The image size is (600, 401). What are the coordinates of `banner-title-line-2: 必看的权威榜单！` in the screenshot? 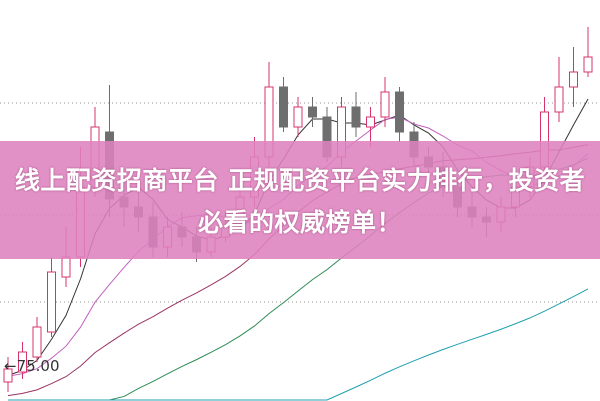 It's located at (299, 222).